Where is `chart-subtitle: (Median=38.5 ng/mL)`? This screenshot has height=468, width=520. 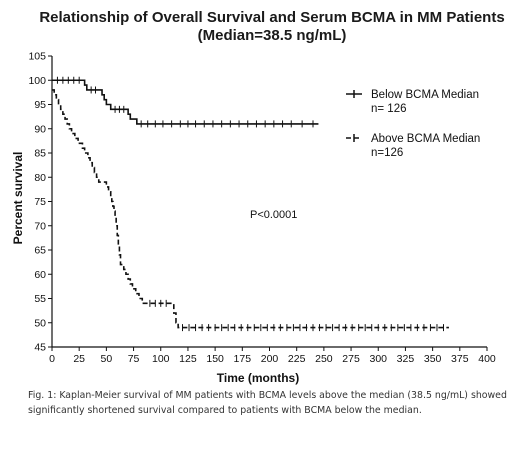 chart-subtitle: (Median=38.5 ng/mL) is located at coordinates (272, 35).